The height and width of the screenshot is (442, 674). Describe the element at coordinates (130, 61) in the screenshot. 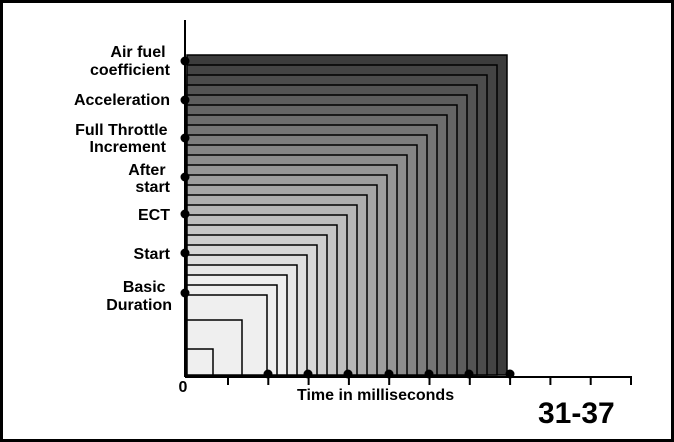

I see `label-air-fuel-coefficient: Air fuel coefficient` at that location.